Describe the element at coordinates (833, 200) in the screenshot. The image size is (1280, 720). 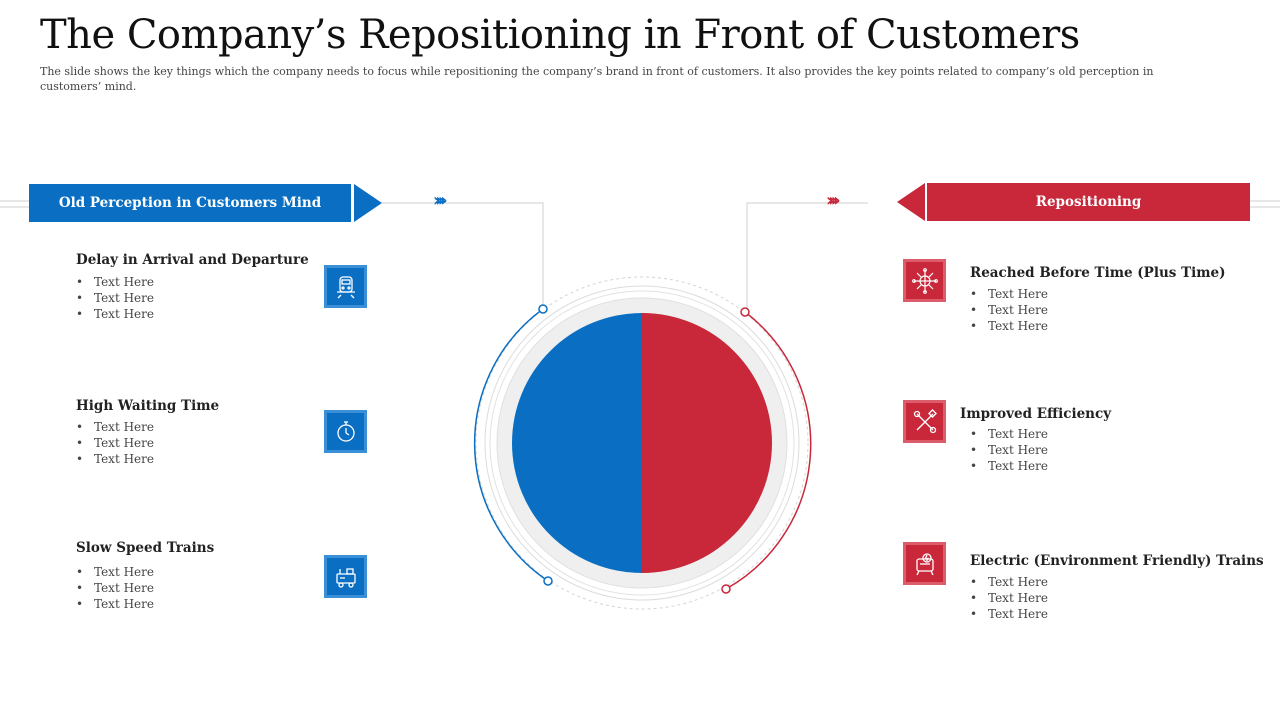
I see `right-chevrons: ››››` at that location.